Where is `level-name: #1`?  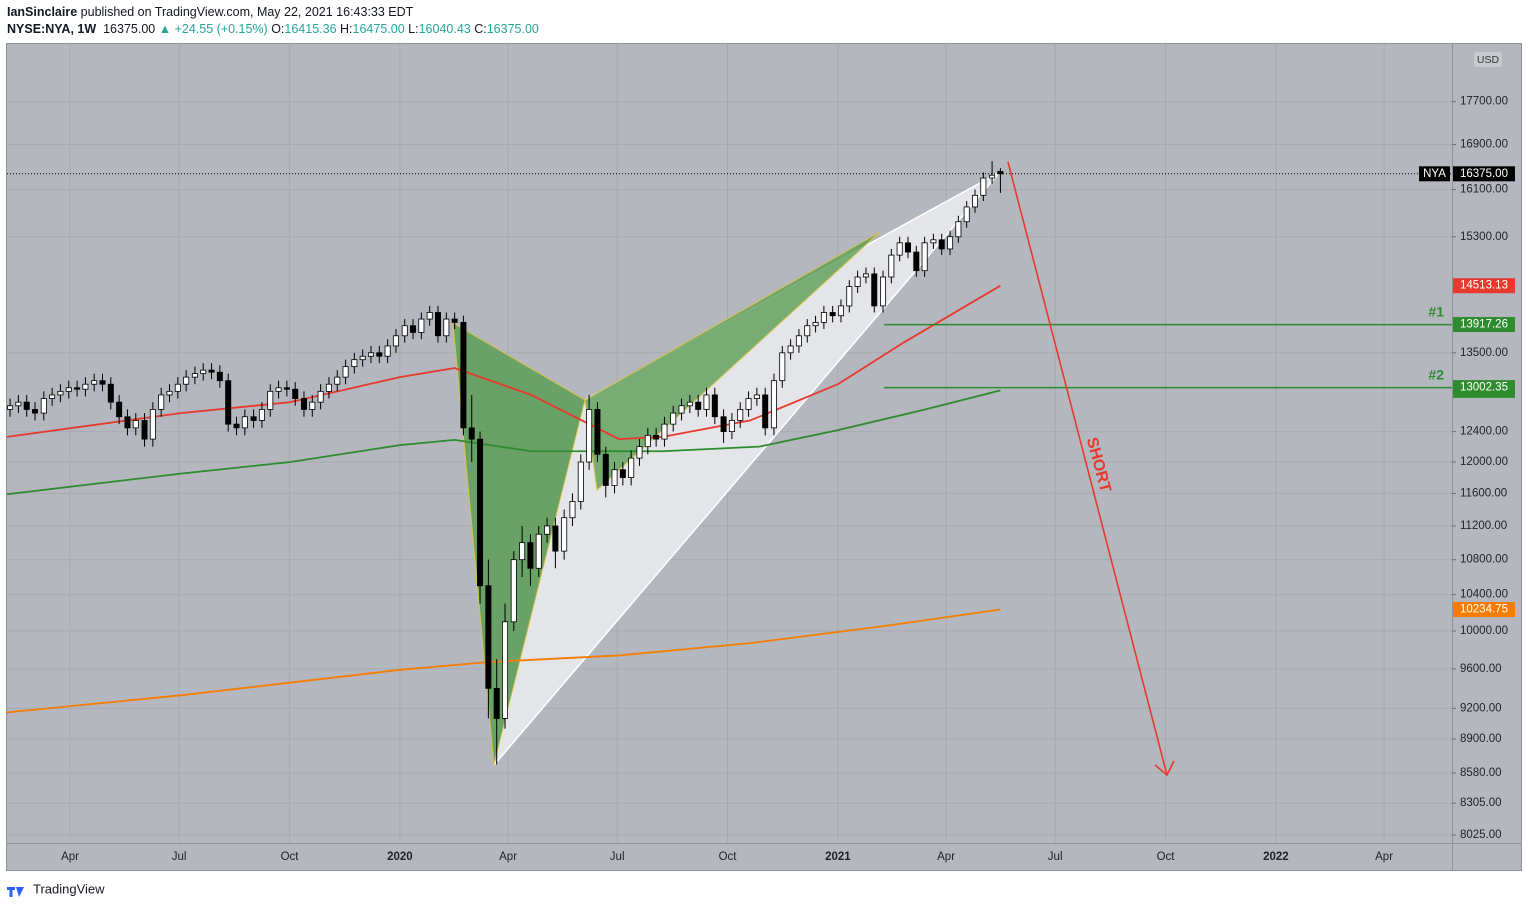 level-name: #1 is located at coordinates (1436, 311).